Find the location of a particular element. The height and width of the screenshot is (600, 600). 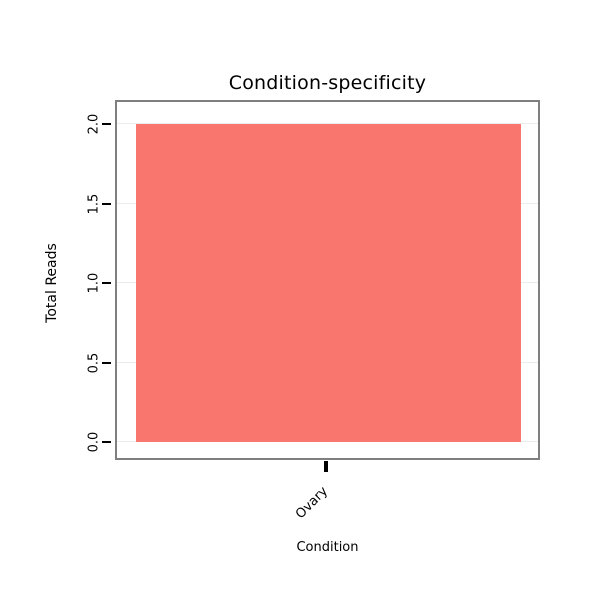

y-tick-label: 1.0 is located at coordinates (94, 283).